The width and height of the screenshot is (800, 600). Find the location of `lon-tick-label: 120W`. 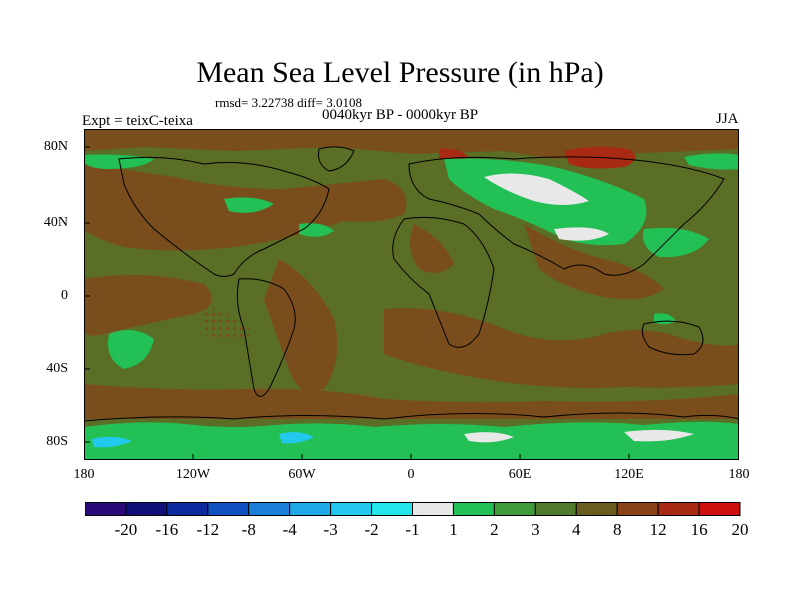

lon-tick-label: 120W is located at coordinates (193, 474).